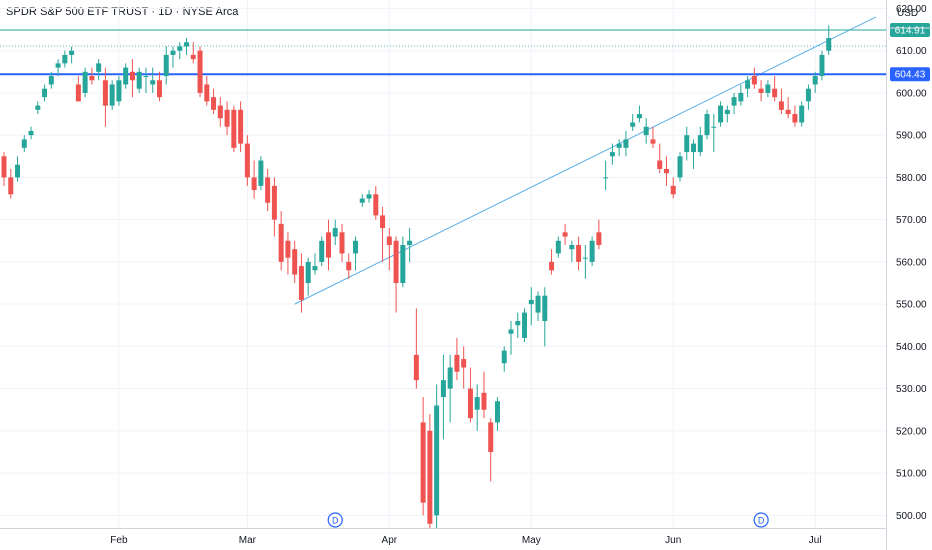  Describe the element at coordinates (911, 474) in the screenshot. I see `y-tick-label: 510.00` at that location.